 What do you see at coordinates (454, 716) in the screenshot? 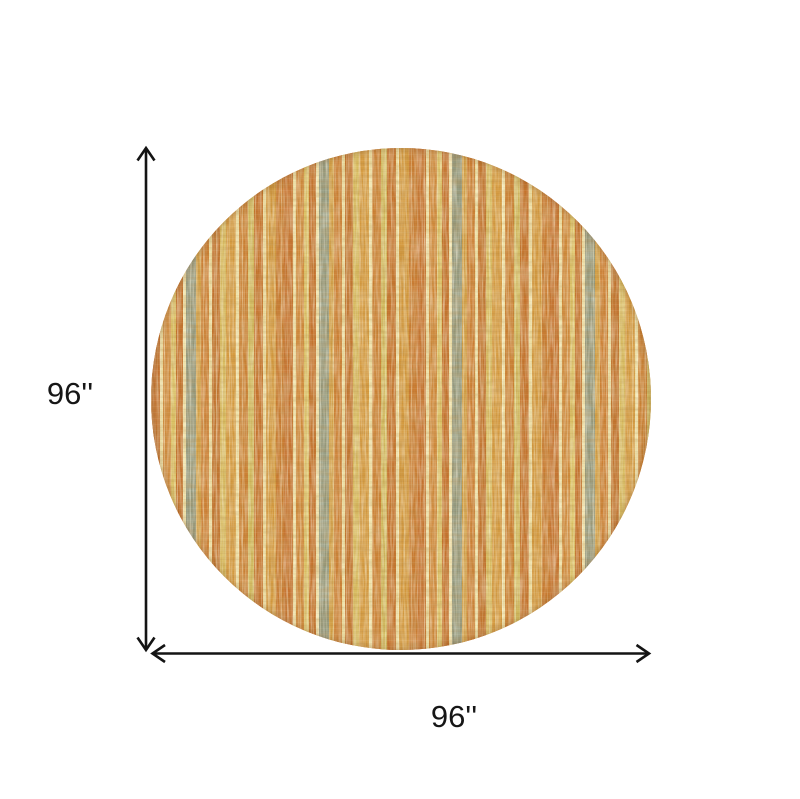
I see `width-dimension-label: 96''` at bounding box center [454, 716].